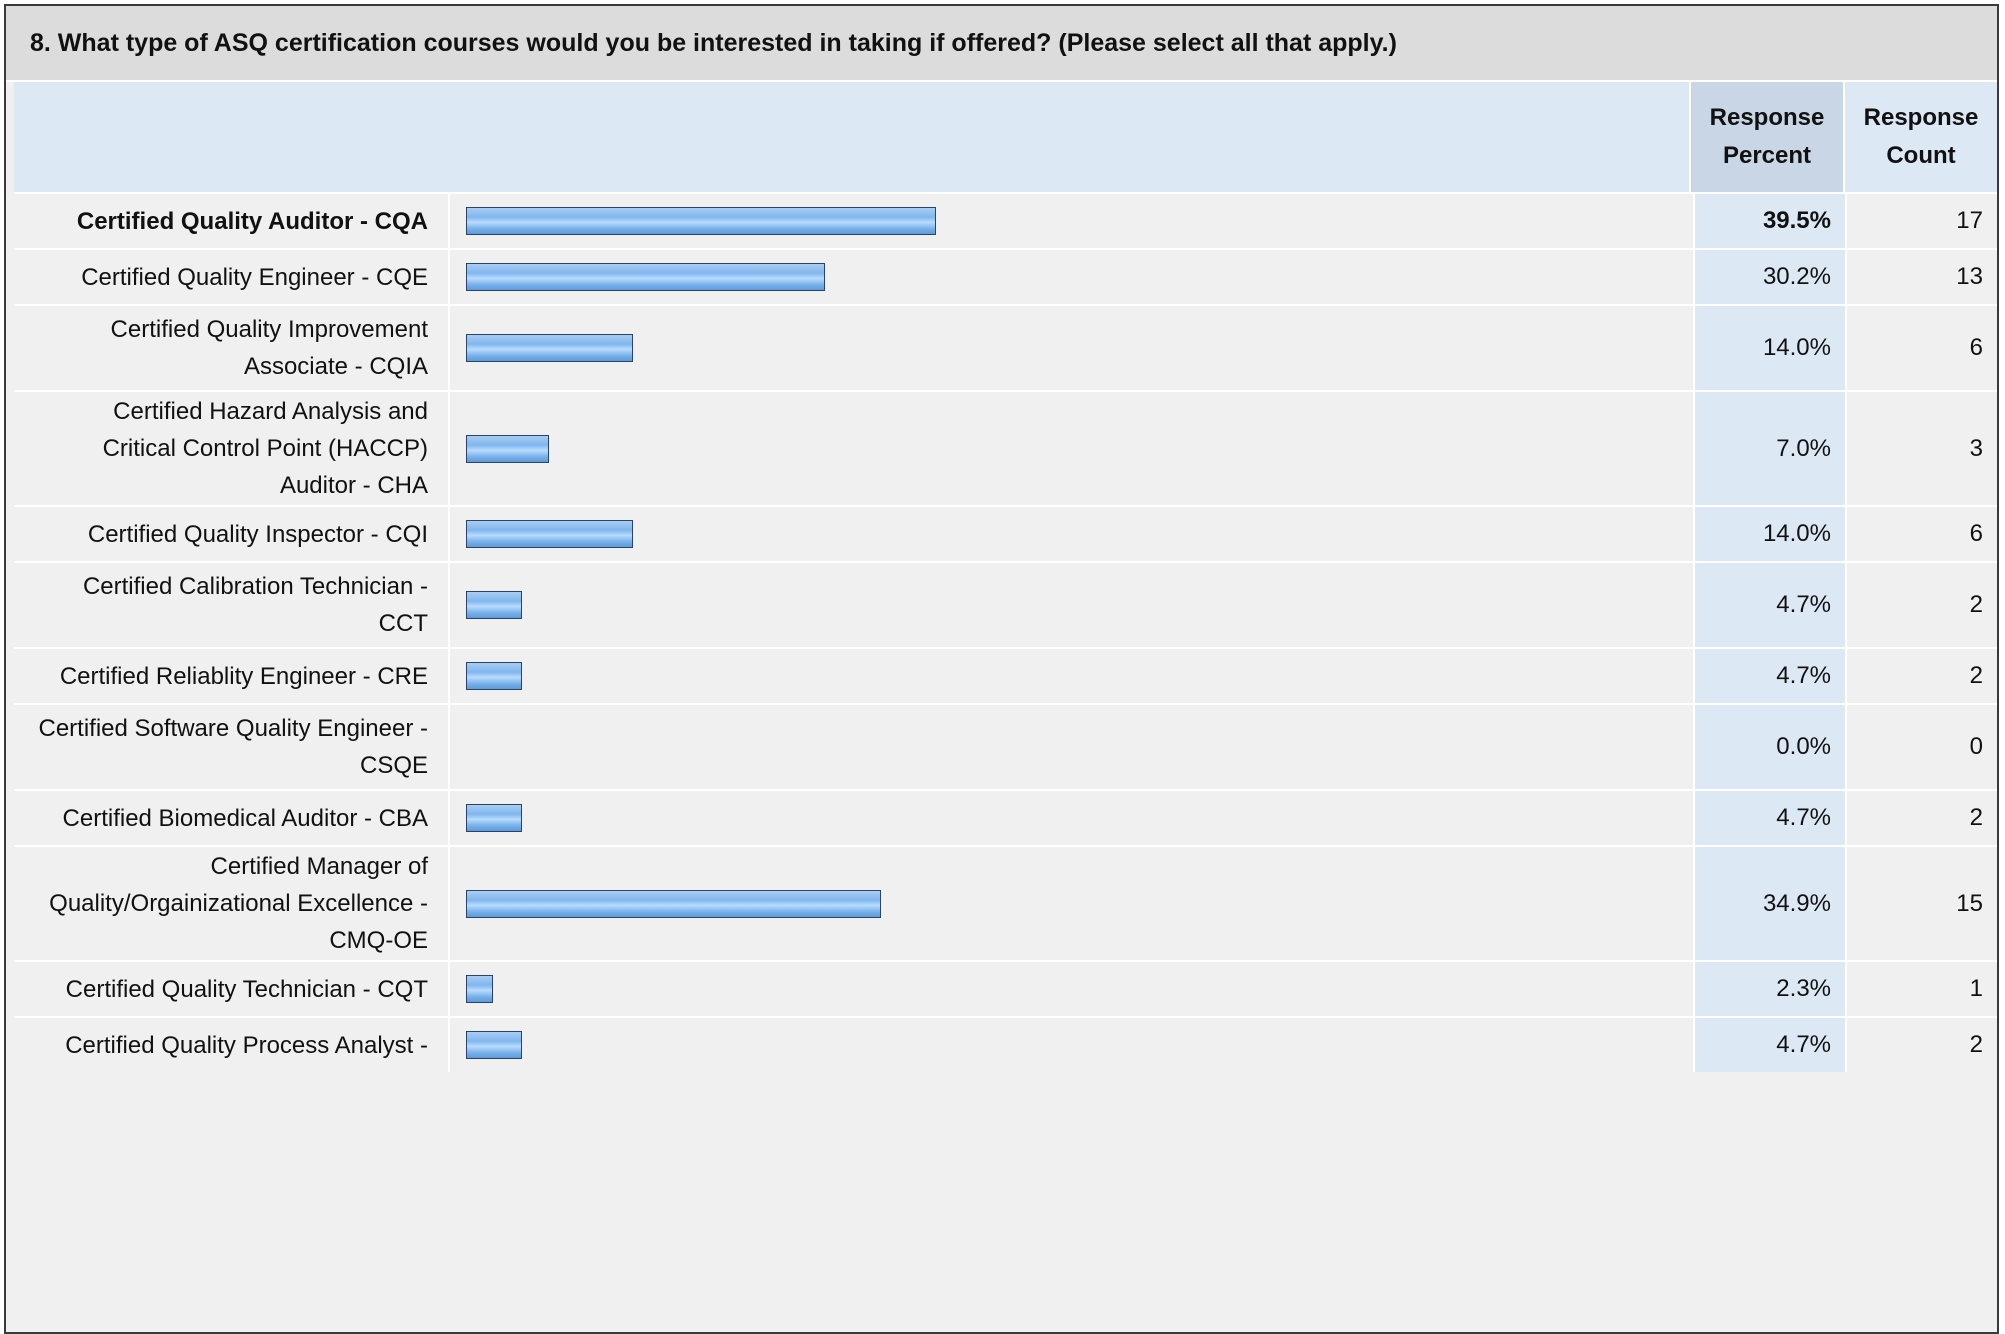  What do you see at coordinates (1769, 747) in the screenshot?
I see `response-percent: 0.0%` at bounding box center [1769, 747].